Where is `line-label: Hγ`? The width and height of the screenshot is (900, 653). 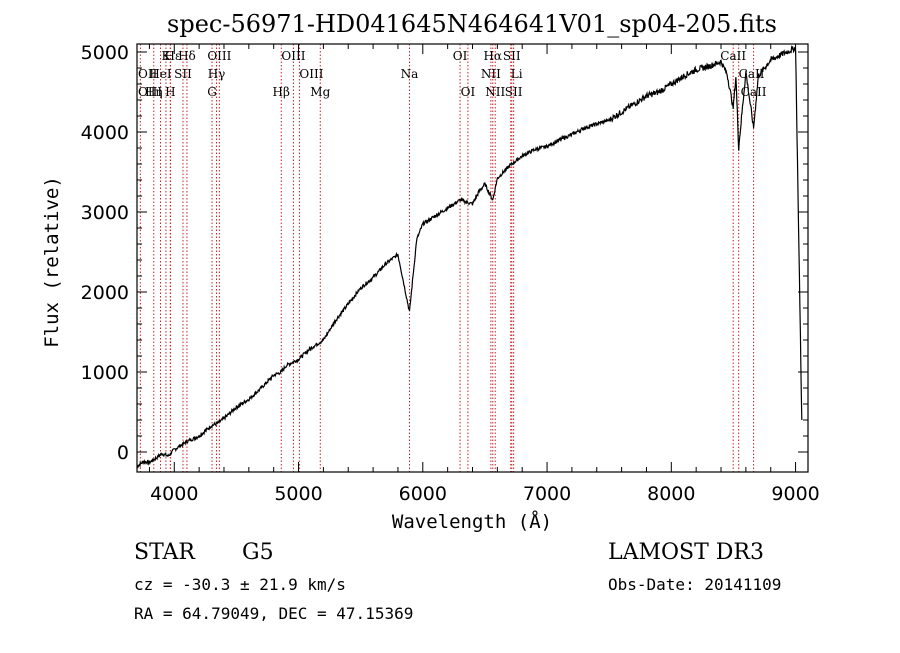 line-label: Hγ is located at coordinates (217, 74).